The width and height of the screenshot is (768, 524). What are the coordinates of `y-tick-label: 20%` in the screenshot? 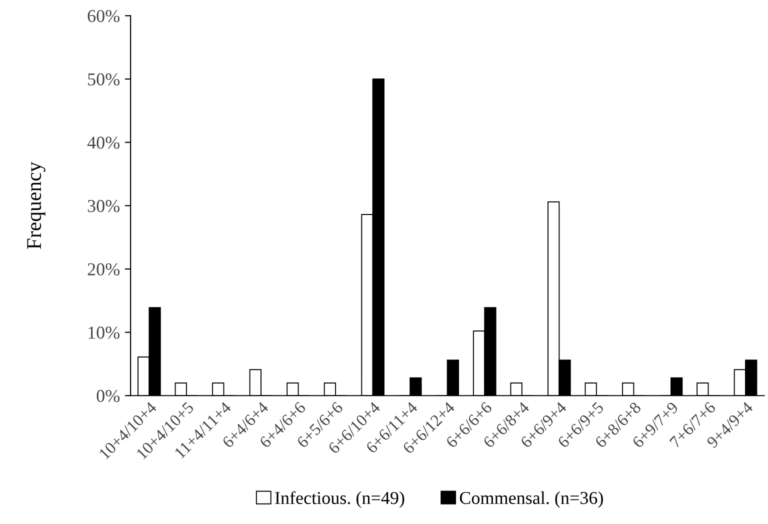 It's located at (104, 269).